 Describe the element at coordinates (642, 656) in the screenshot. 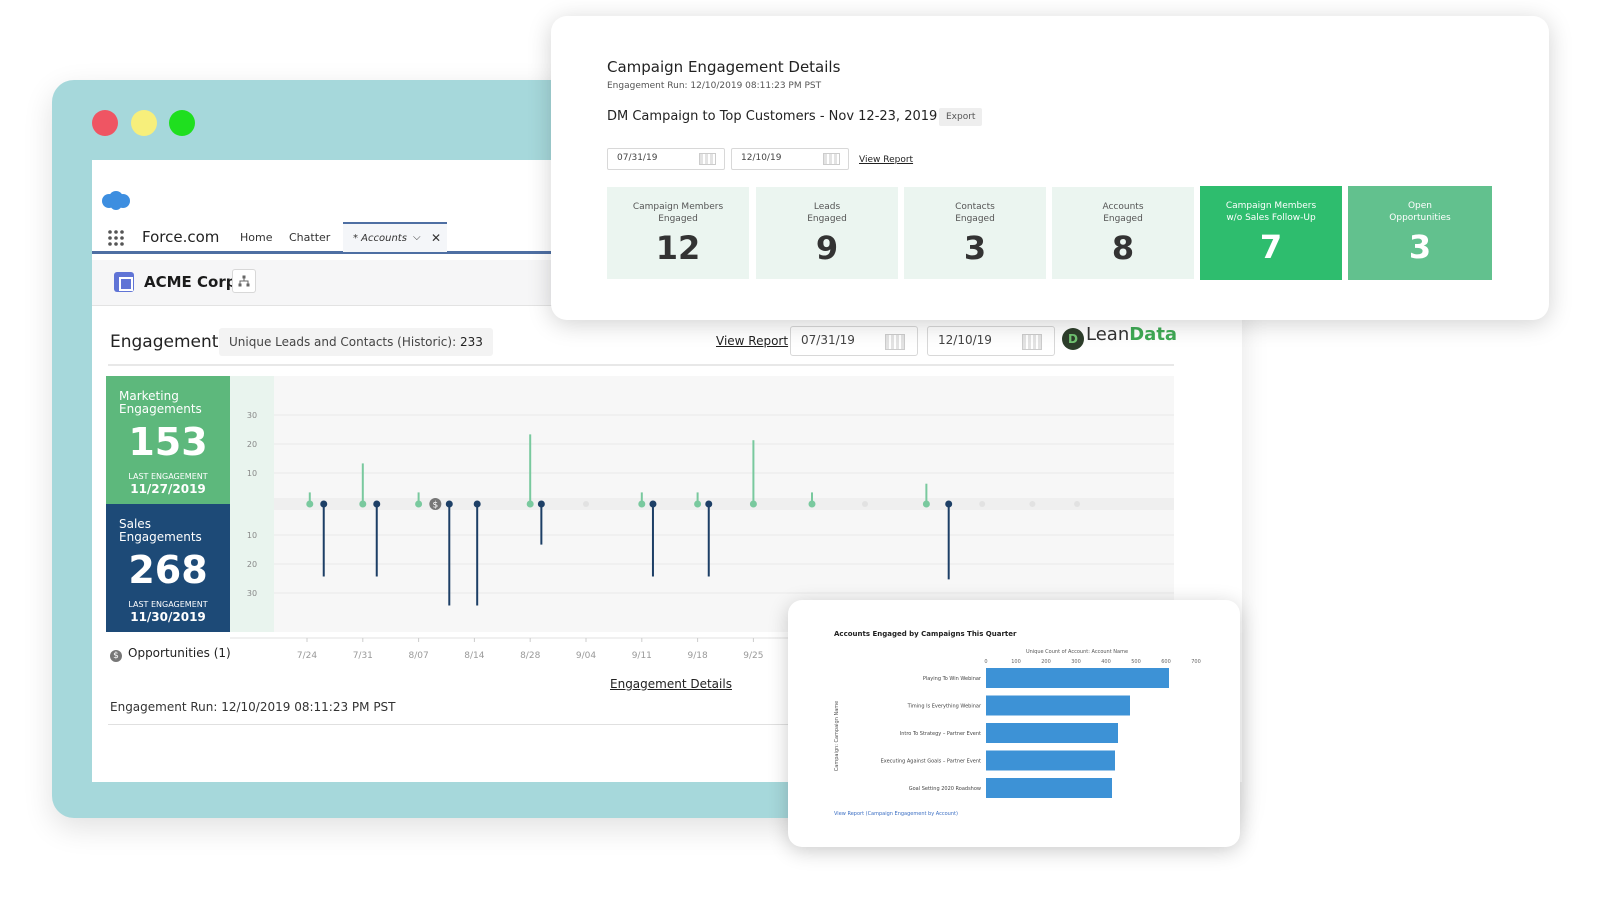

I see `x-tick-label: 9/11` at that location.